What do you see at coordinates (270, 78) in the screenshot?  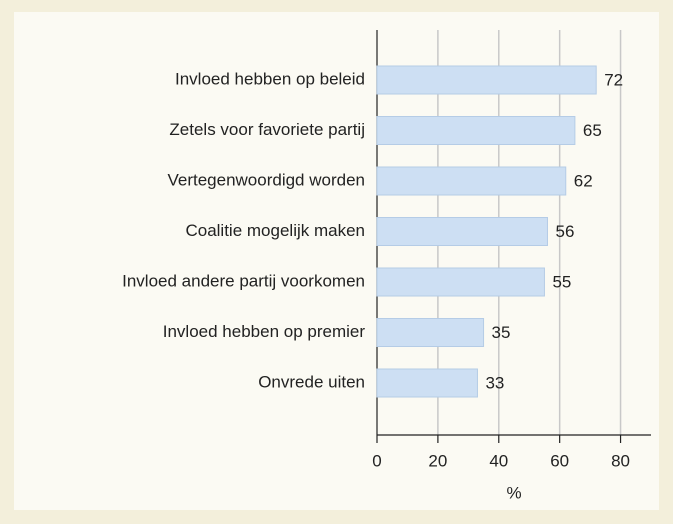 I see `y-tick-label: Invloed hebben op beleid` at bounding box center [270, 78].